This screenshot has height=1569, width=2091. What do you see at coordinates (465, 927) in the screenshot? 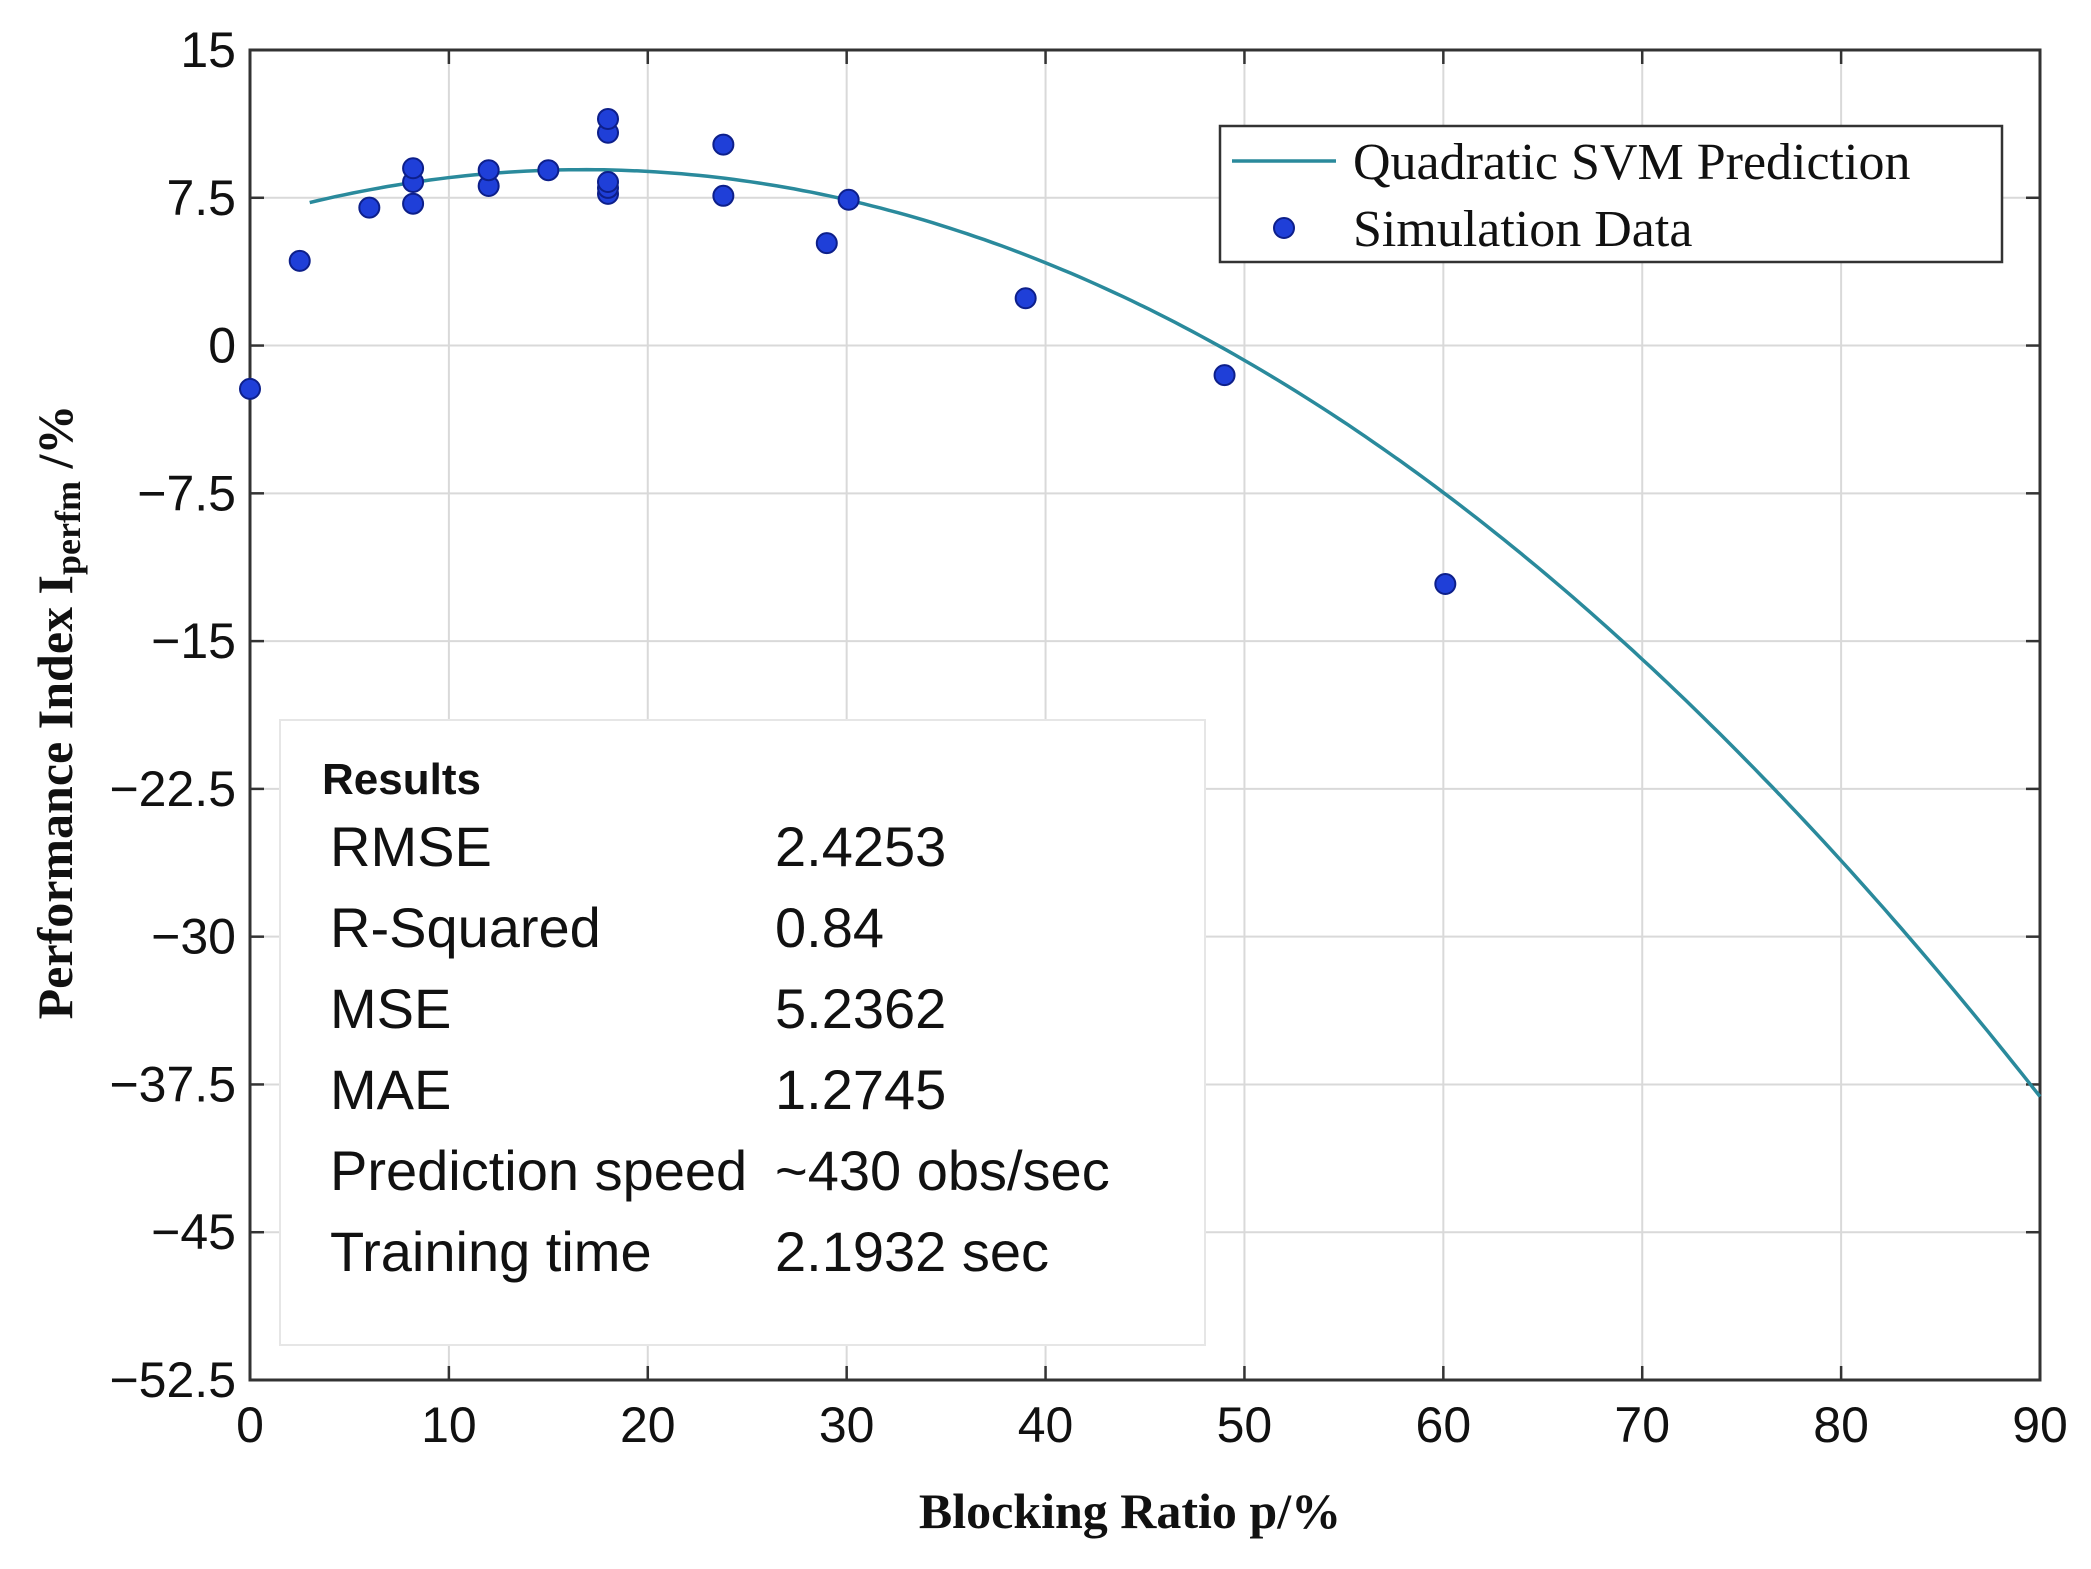
I see `result-label: R-Squared` at bounding box center [465, 927].